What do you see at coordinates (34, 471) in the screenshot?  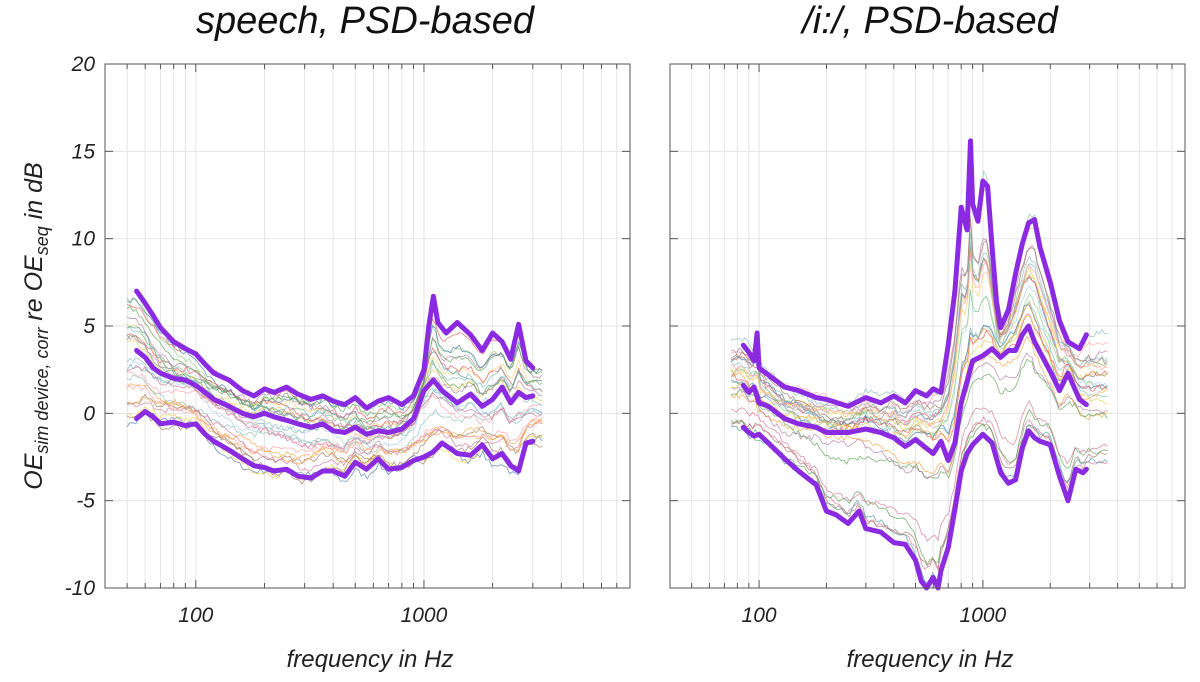 I see `y-axis-label-base: OE` at bounding box center [34, 471].